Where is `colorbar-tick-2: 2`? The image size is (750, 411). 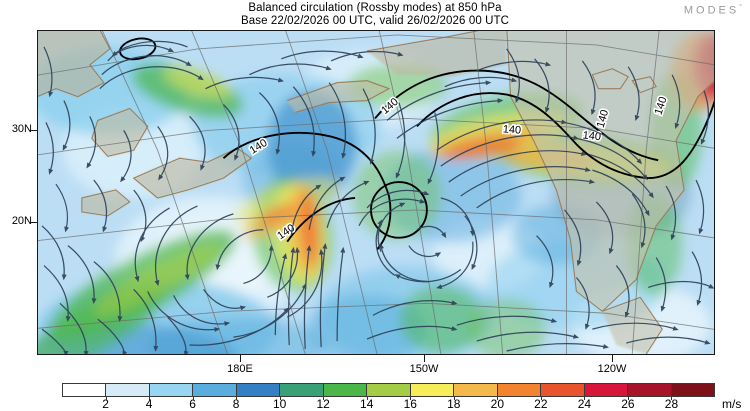 colorbar-tick-2: 2 is located at coordinates (105, 404).